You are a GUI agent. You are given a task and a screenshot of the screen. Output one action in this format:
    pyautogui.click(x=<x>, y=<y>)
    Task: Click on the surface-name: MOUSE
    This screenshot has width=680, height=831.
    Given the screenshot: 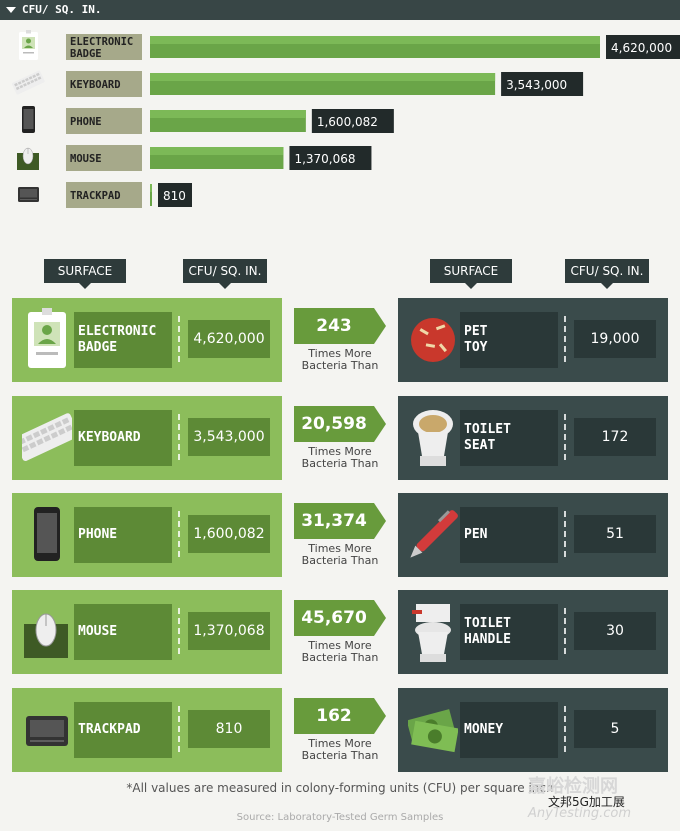 What is the action you would take?
    pyautogui.click(x=123, y=632)
    